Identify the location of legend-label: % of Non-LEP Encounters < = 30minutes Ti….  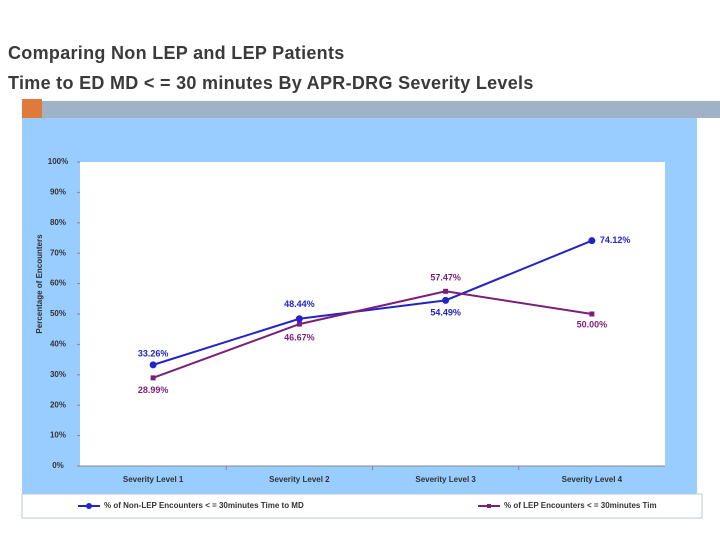
(204, 505).